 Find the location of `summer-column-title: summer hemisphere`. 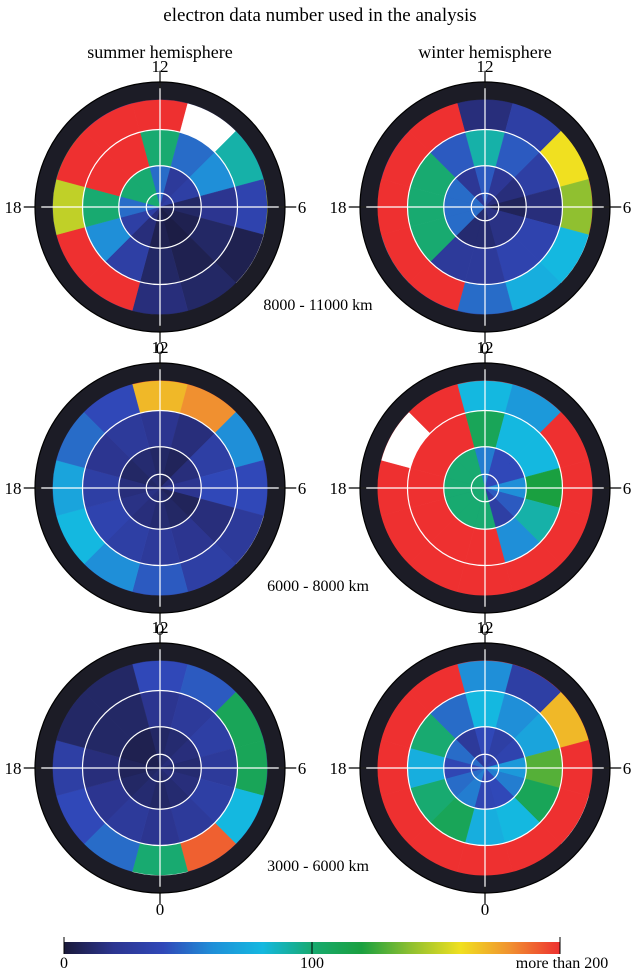

summer-column-title: summer hemisphere is located at coordinates (159, 52).